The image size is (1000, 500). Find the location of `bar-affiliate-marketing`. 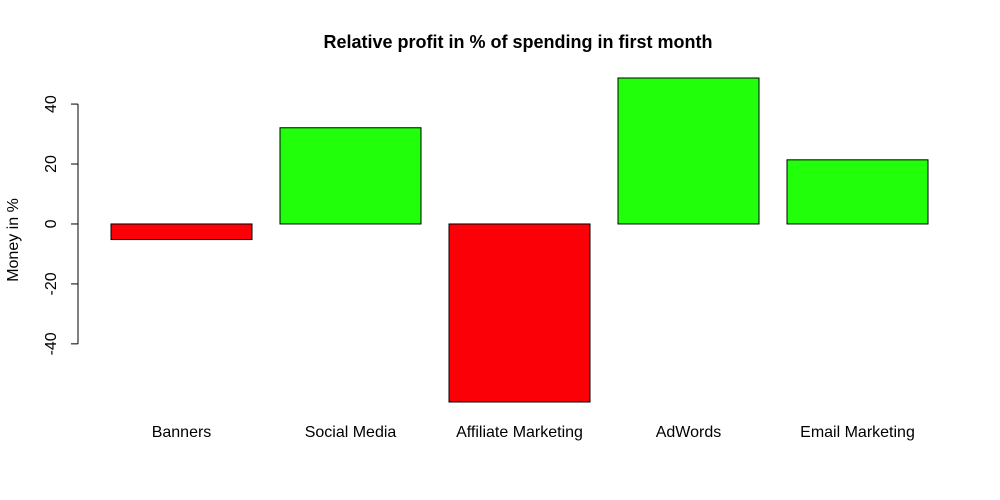

bar-affiliate-marketing is located at coordinates (519, 313).